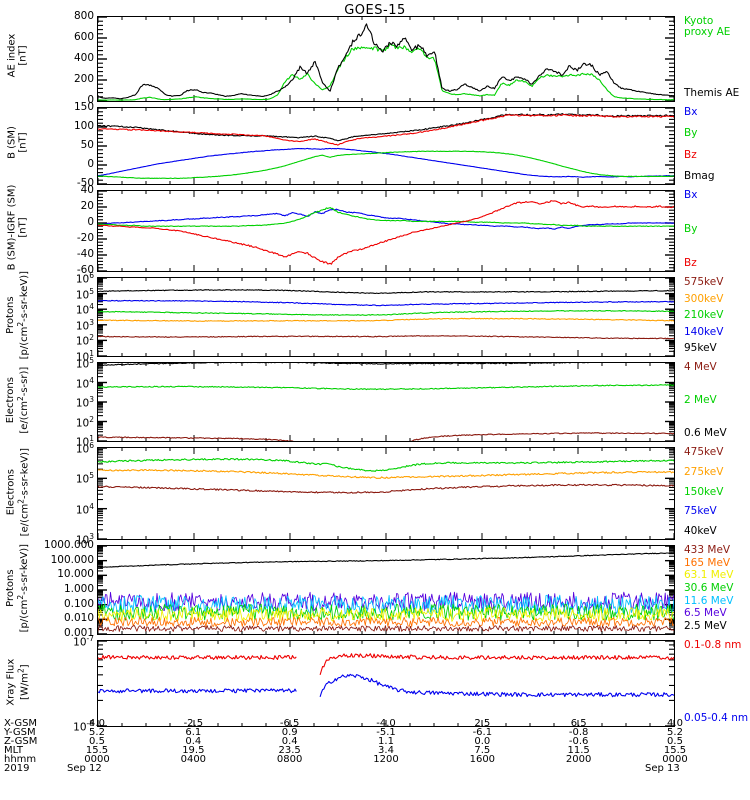  I want to click on legend-label: 0.6 MeV, so click(705, 433).